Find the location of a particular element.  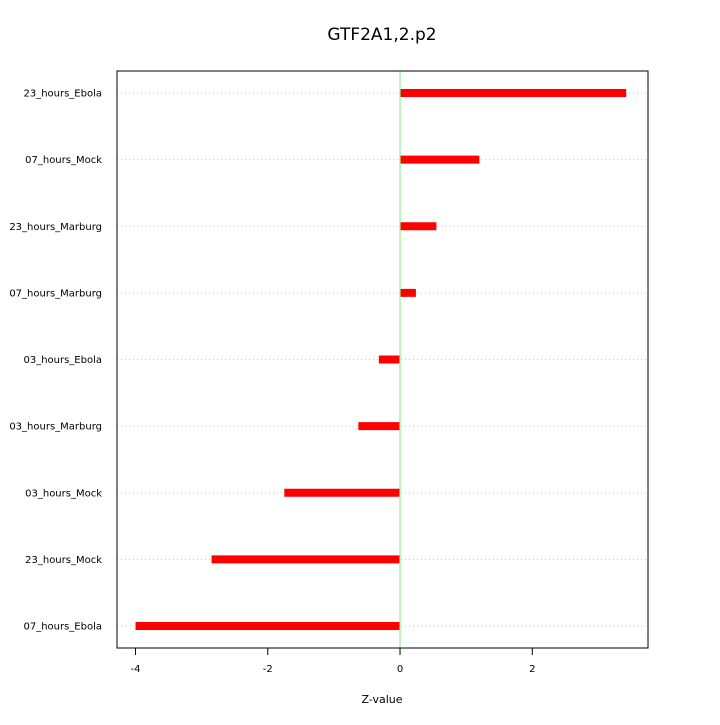

category-label: 03_hours_Mock is located at coordinates (63, 493).